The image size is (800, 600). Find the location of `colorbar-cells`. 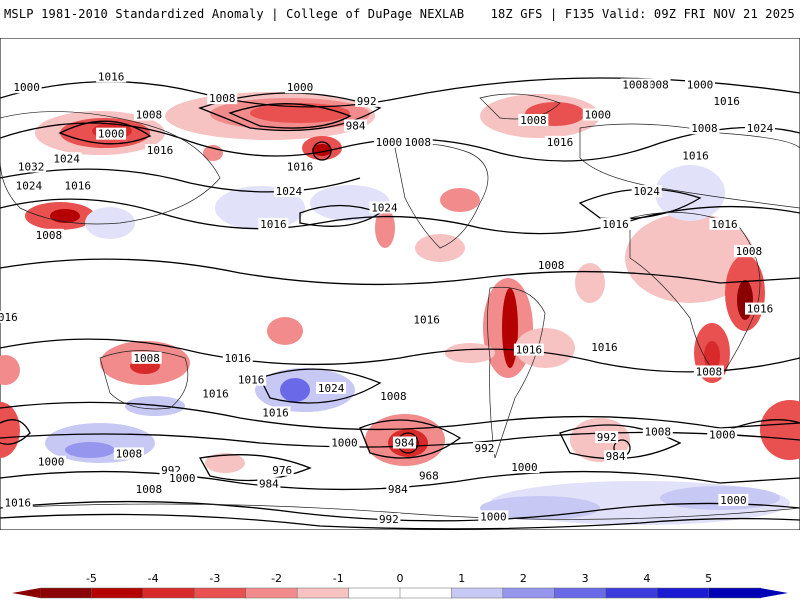

colorbar-cells is located at coordinates (400, 593).